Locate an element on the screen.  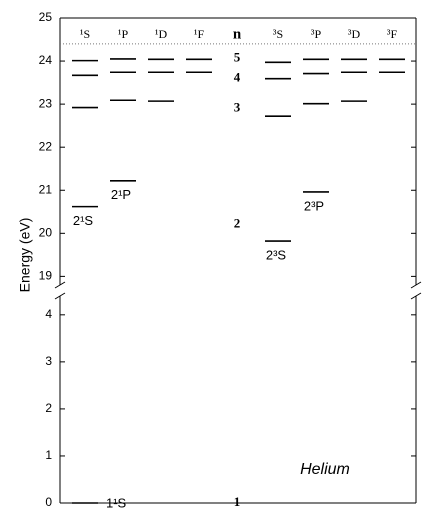
y-tick-label: 1 is located at coordinates (48, 455).